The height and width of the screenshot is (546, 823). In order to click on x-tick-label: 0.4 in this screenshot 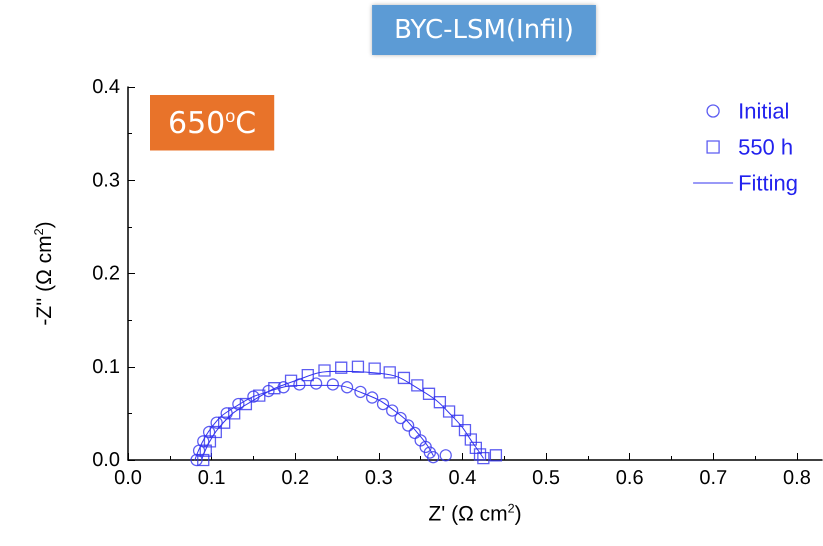, I will do `click(462, 478)`.